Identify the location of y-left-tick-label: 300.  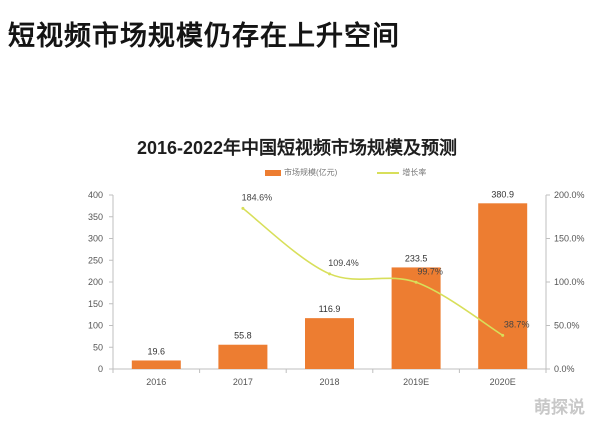
(95, 239).